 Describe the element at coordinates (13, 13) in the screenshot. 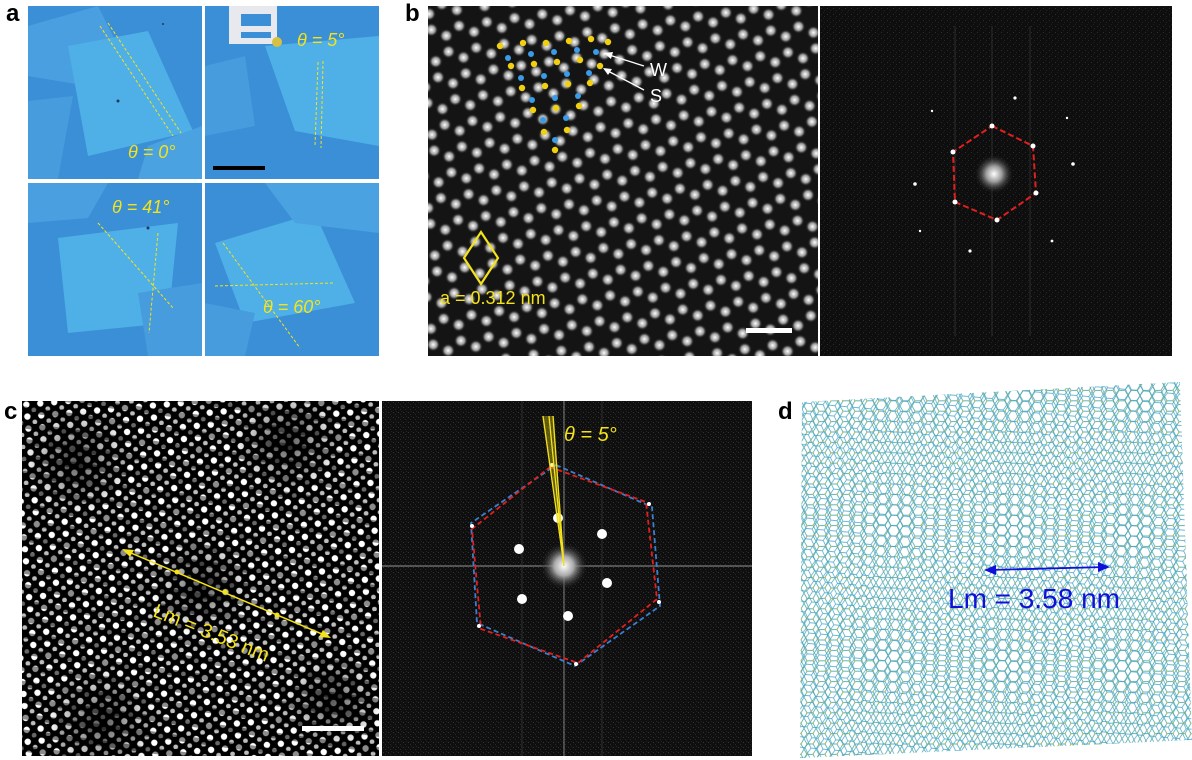

I see `panel-letter-a: a` at that location.